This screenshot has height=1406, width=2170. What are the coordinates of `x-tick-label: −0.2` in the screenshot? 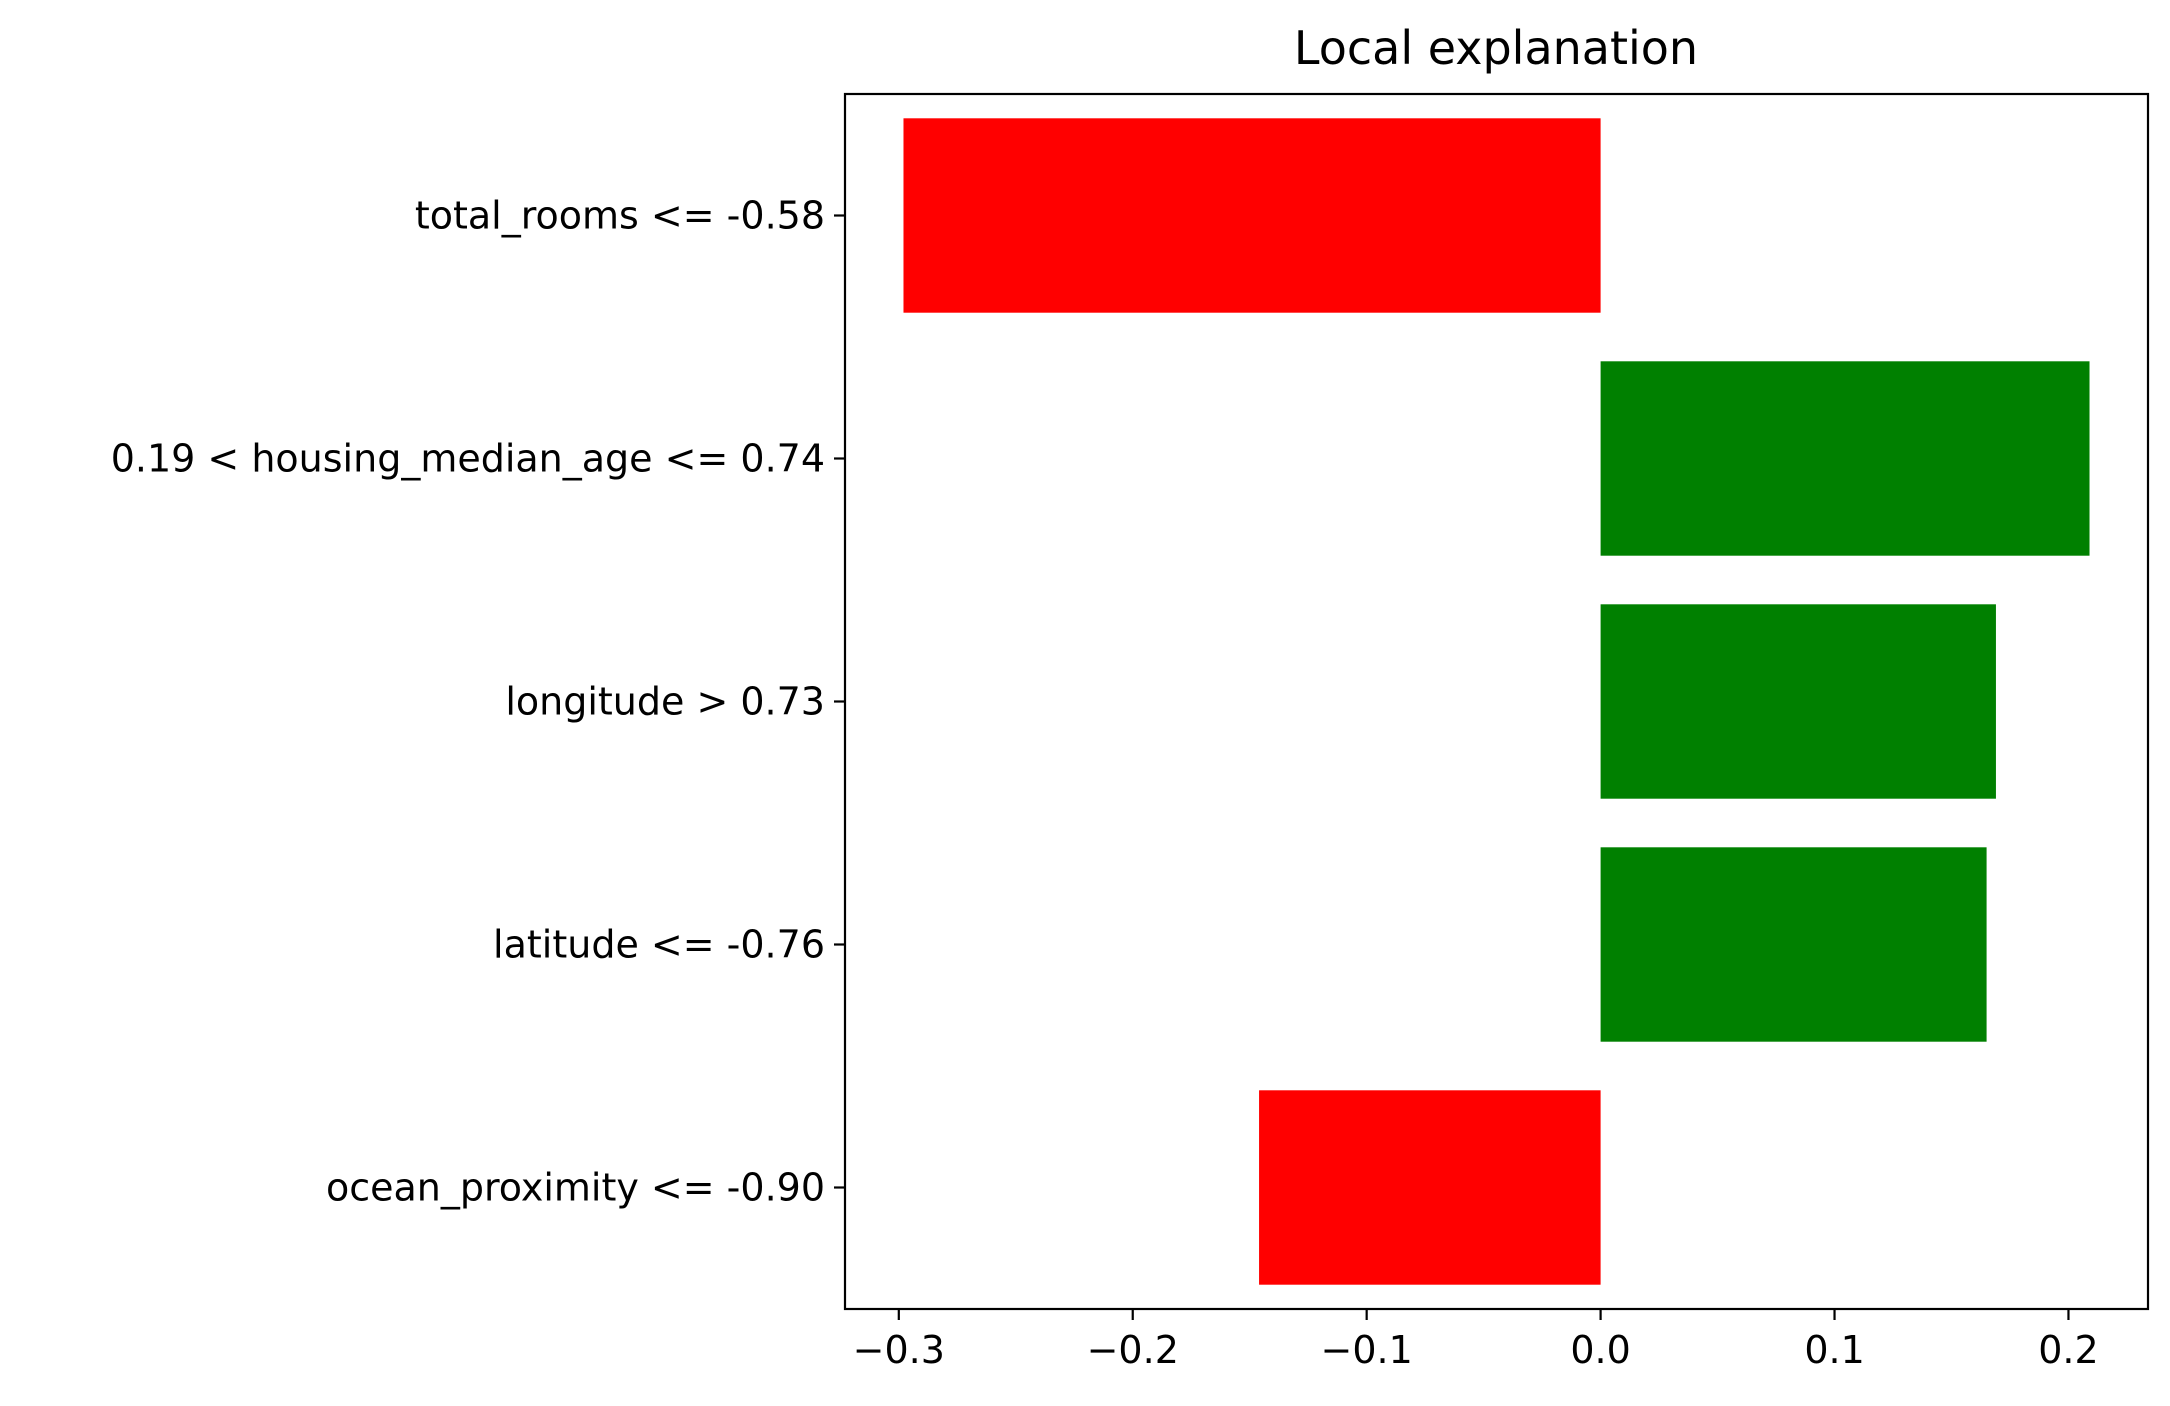 It's located at (1133, 1350).